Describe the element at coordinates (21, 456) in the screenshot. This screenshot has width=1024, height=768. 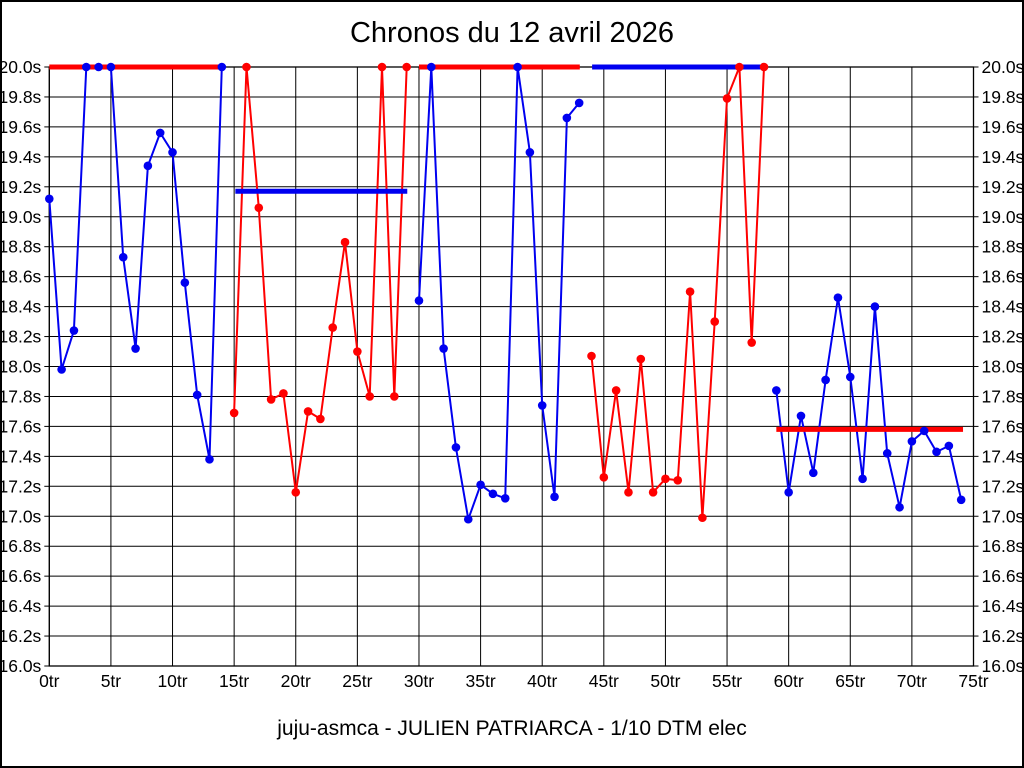
I see `y-tick-label-left: 17.4s` at that location.